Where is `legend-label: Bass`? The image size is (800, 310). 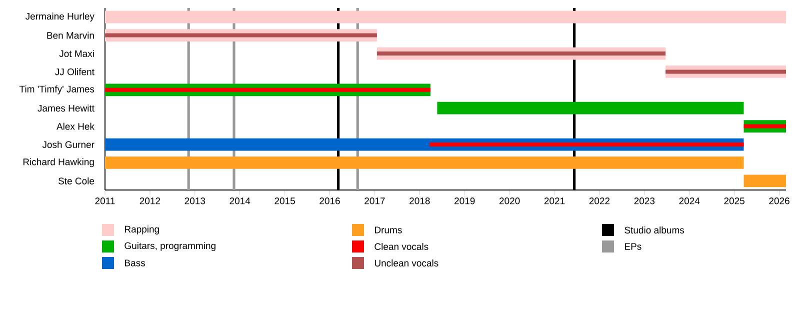
legend-label: Bass is located at coordinates (134, 263).